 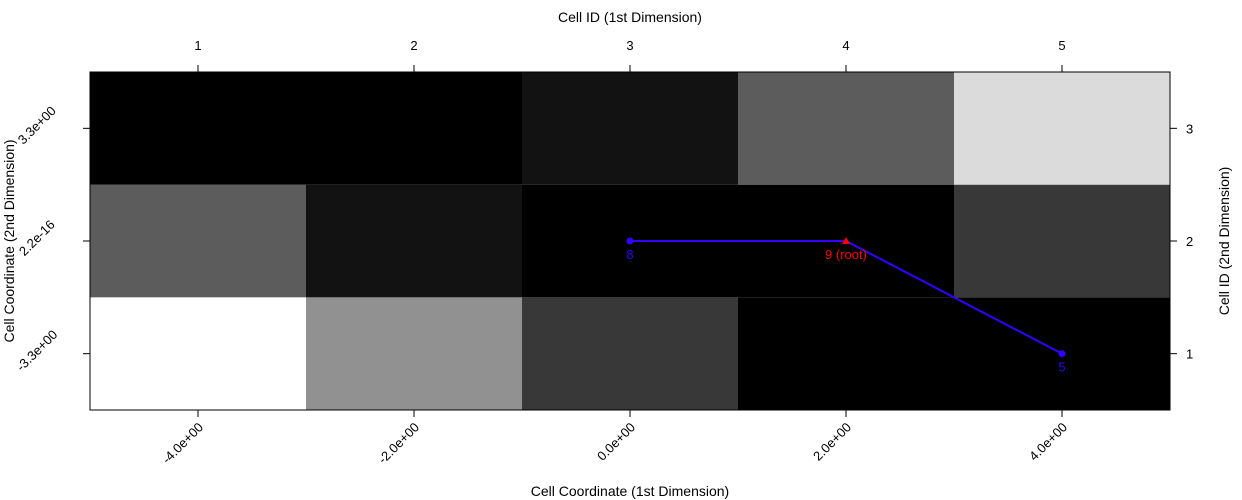 What do you see at coordinates (414, 128) in the screenshot?
I see `heatmap-cell-r3-c2` at bounding box center [414, 128].